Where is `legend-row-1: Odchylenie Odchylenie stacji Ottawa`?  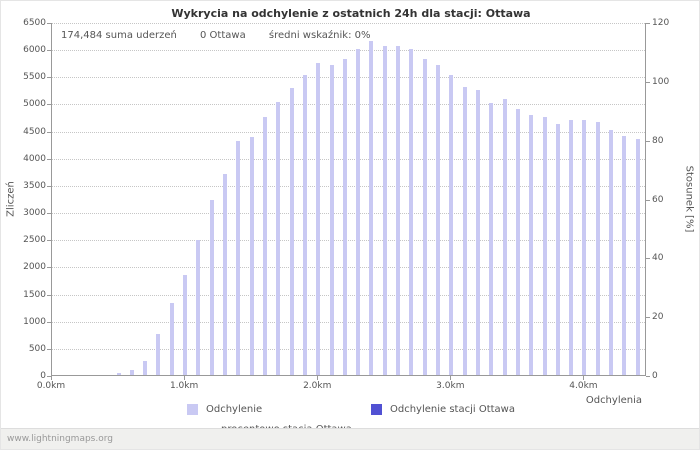 legend-row-1: Odchylenie Odchylenie stacji Ottawa is located at coordinates (351, 409).